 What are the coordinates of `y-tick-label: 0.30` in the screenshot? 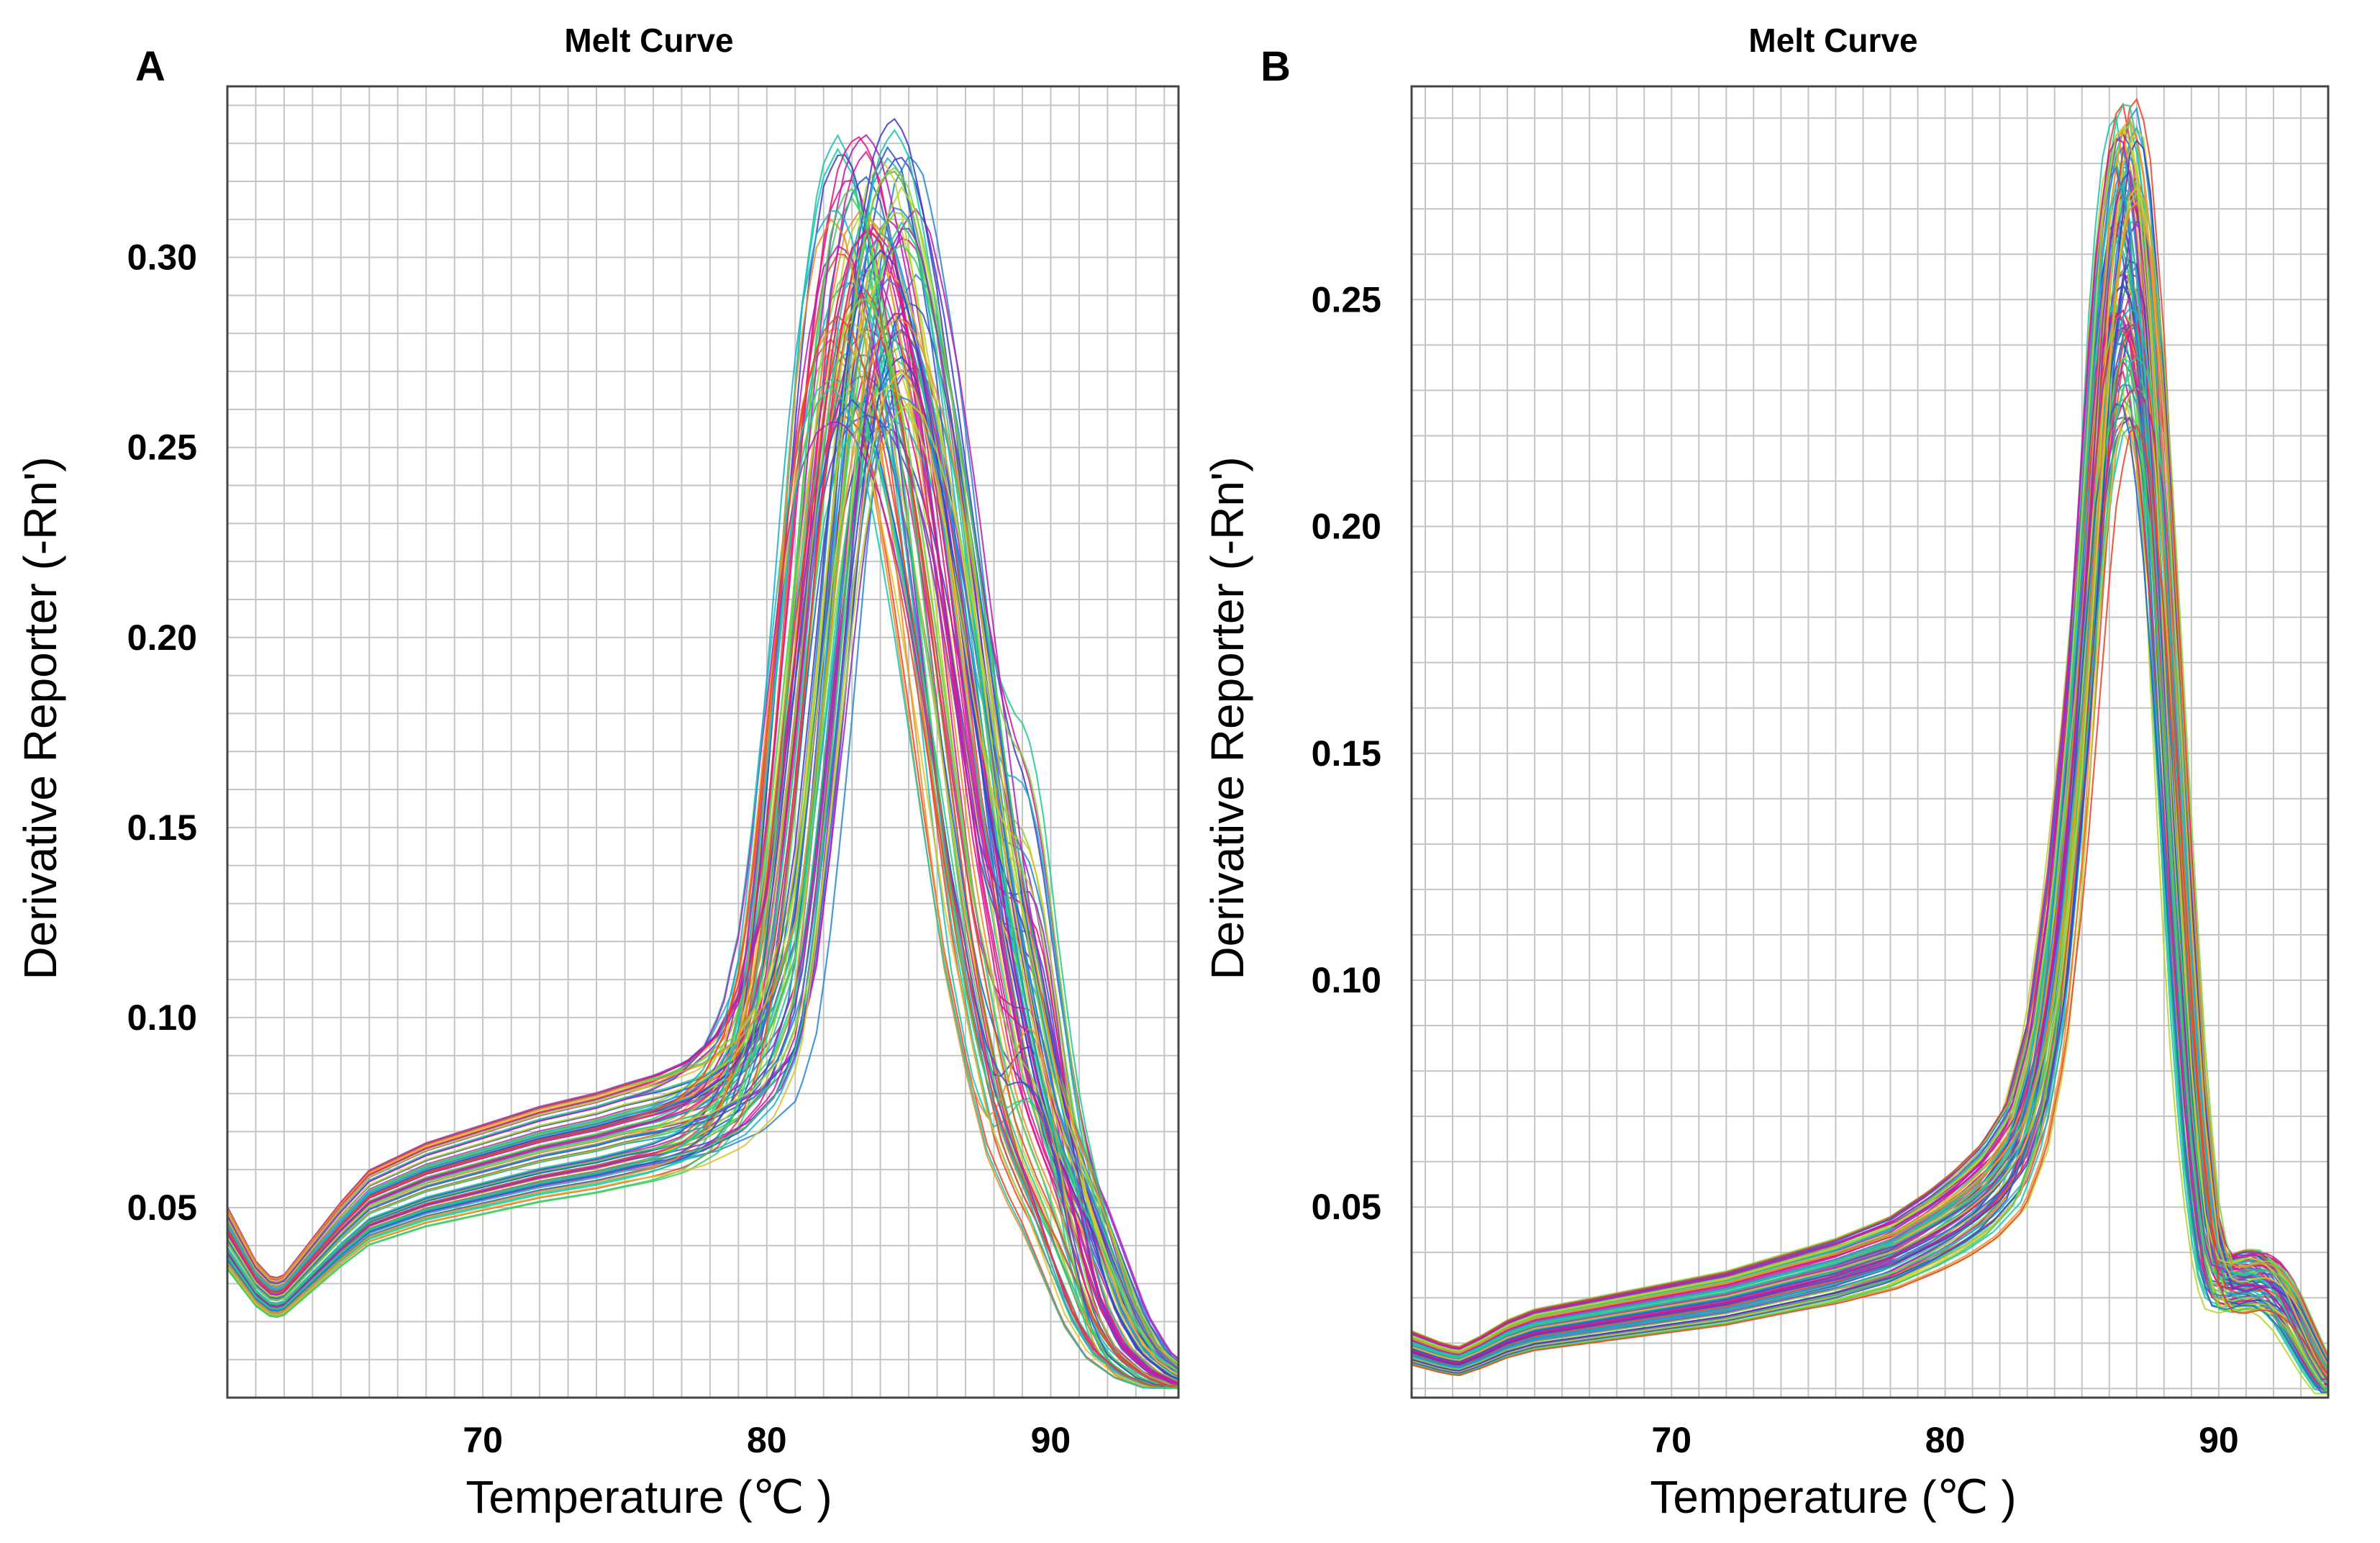 It's located at (162, 257).